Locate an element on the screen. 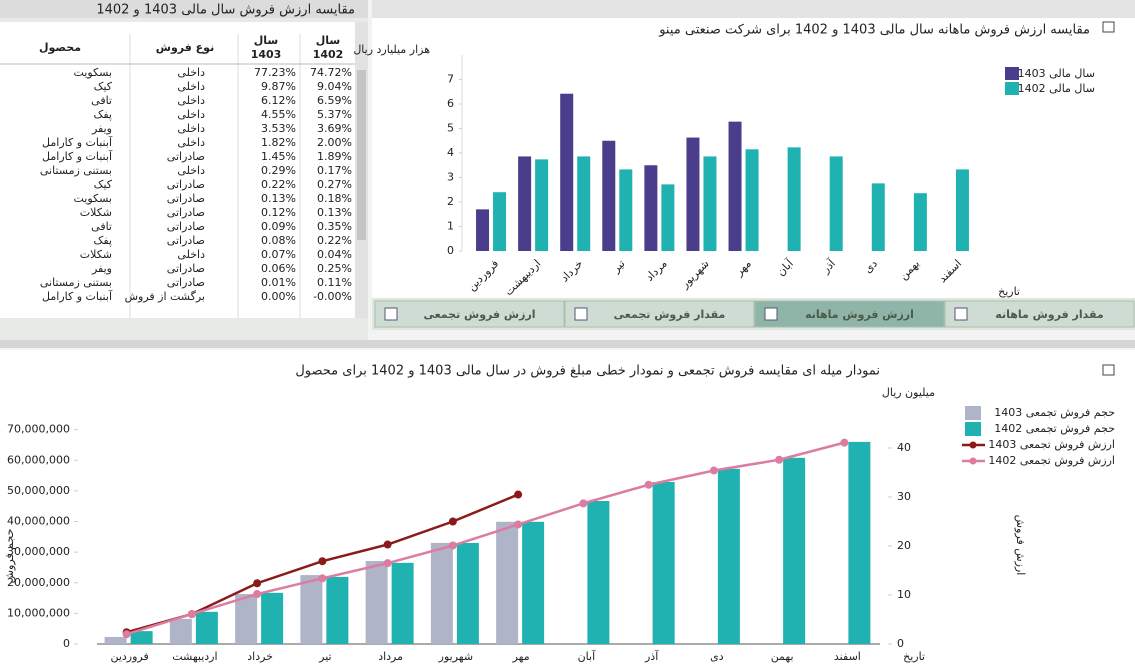  y2-axis-label: ارزش فروش is located at coordinates (1020, 545).